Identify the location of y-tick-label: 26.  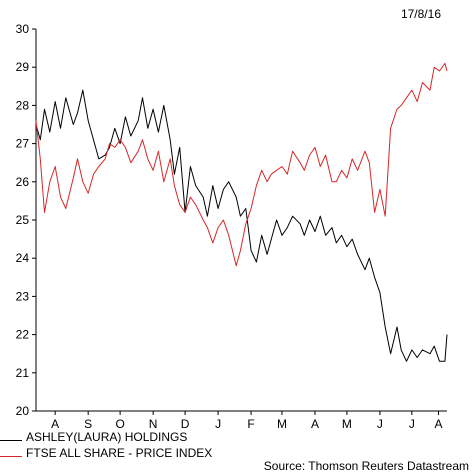
(23, 182).